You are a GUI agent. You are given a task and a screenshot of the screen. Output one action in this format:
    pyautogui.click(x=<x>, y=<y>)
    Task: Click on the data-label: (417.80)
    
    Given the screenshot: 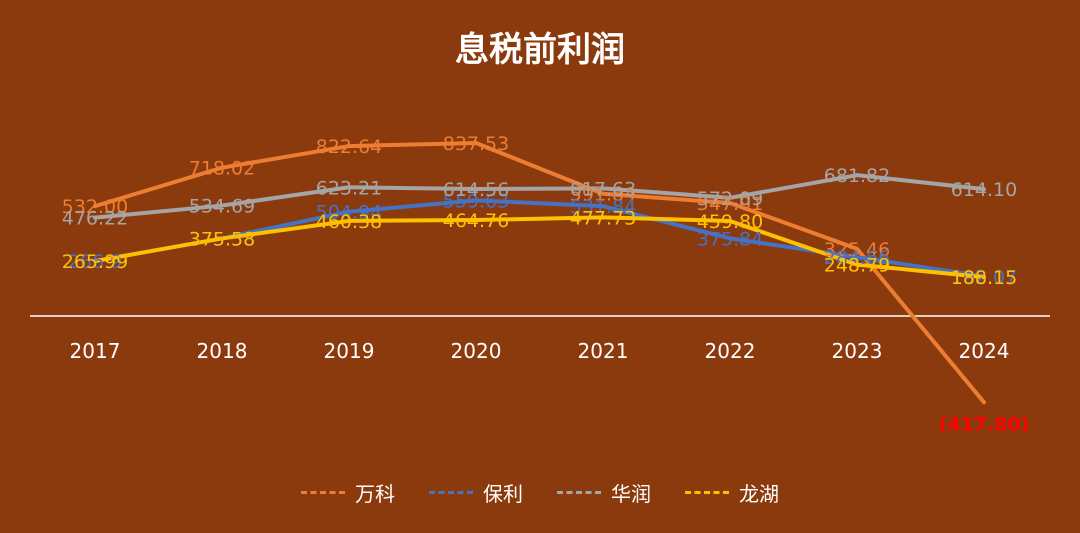 What is the action you would take?
    pyautogui.click(x=984, y=424)
    